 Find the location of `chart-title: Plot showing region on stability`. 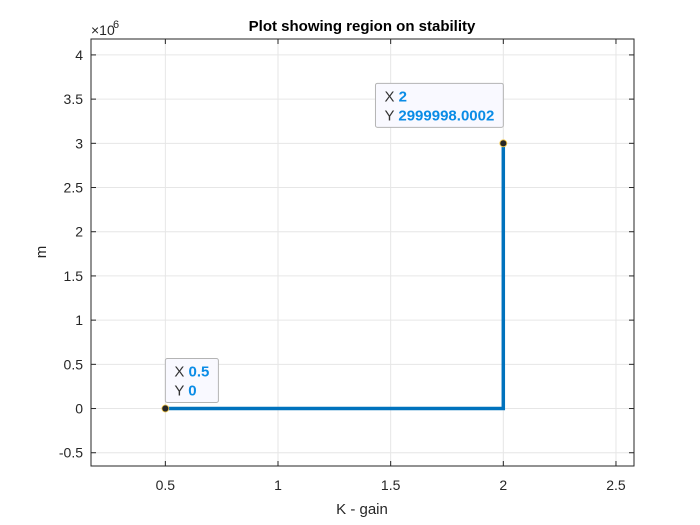

chart-title: Plot showing region on stability is located at coordinates (362, 26).